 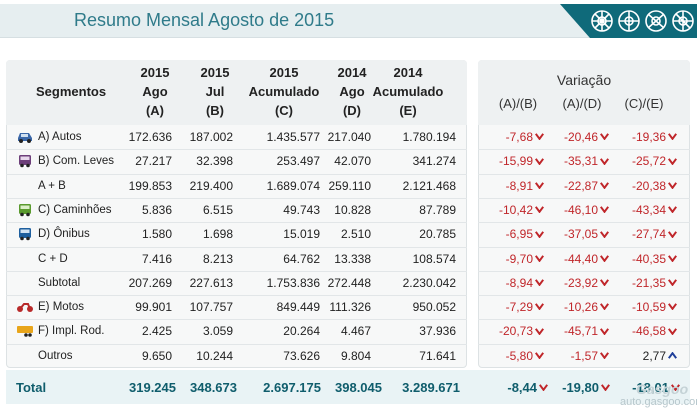 What do you see at coordinates (518, 103) in the screenshot?
I see `variation-column-header: (A)/(B)` at bounding box center [518, 103].